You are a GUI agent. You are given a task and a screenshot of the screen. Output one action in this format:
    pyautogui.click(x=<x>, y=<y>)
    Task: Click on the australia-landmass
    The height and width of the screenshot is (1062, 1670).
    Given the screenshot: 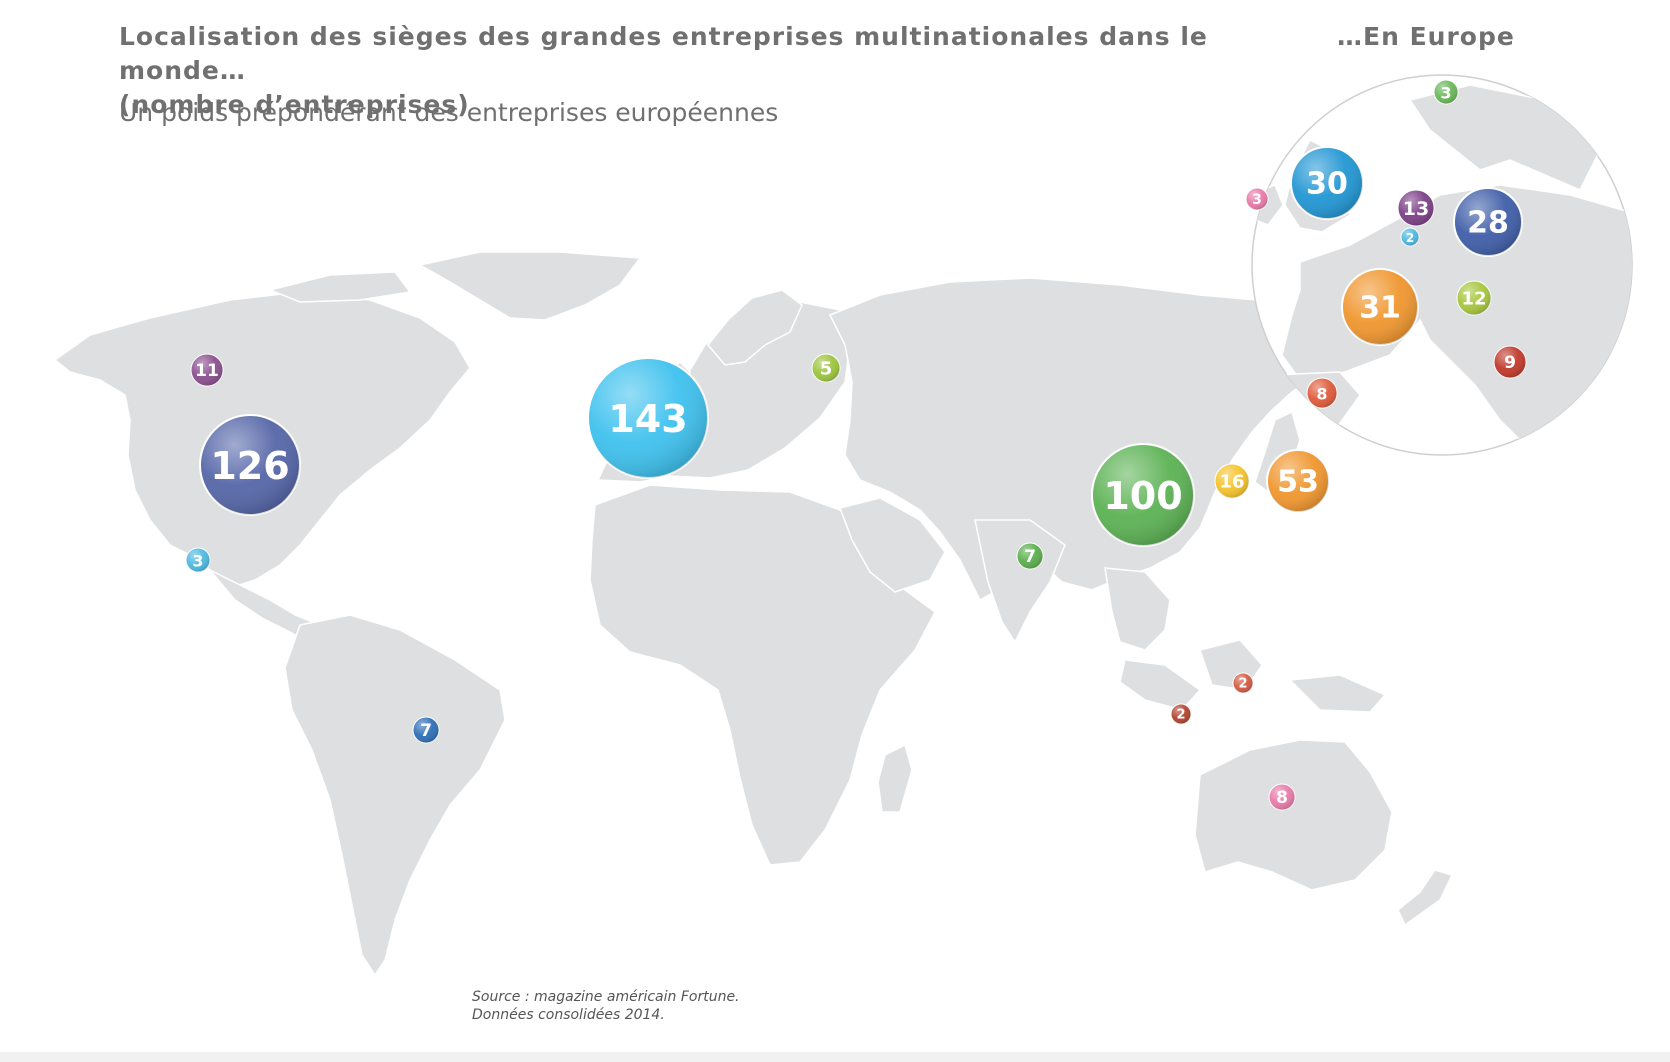 What is the action you would take?
    pyautogui.click(x=1293, y=815)
    